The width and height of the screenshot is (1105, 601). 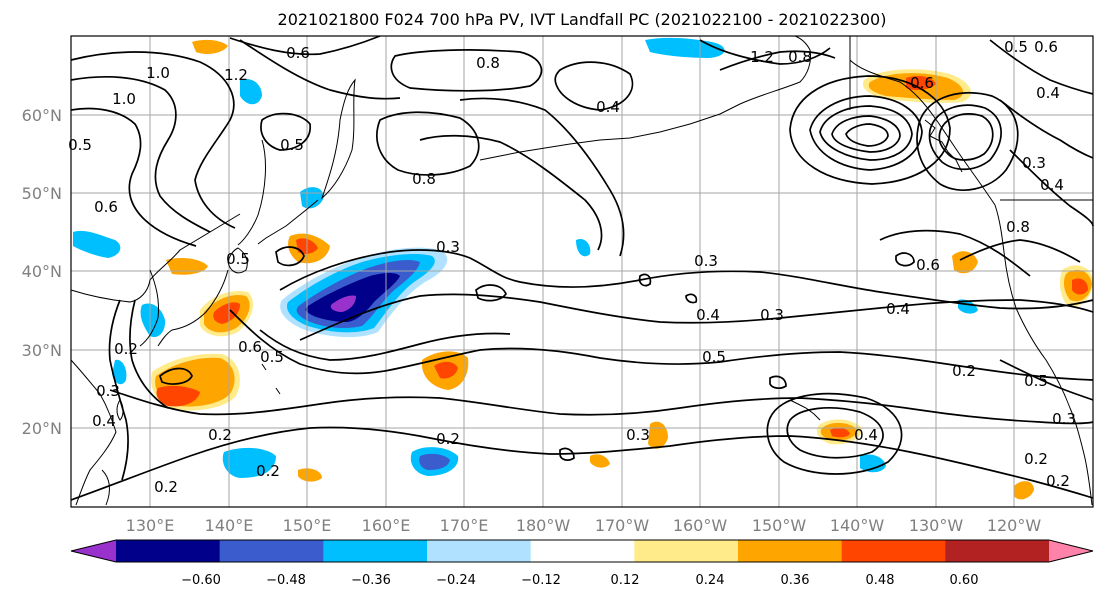 I want to click on coast-kuril-islands, so click(x=288, y=222).